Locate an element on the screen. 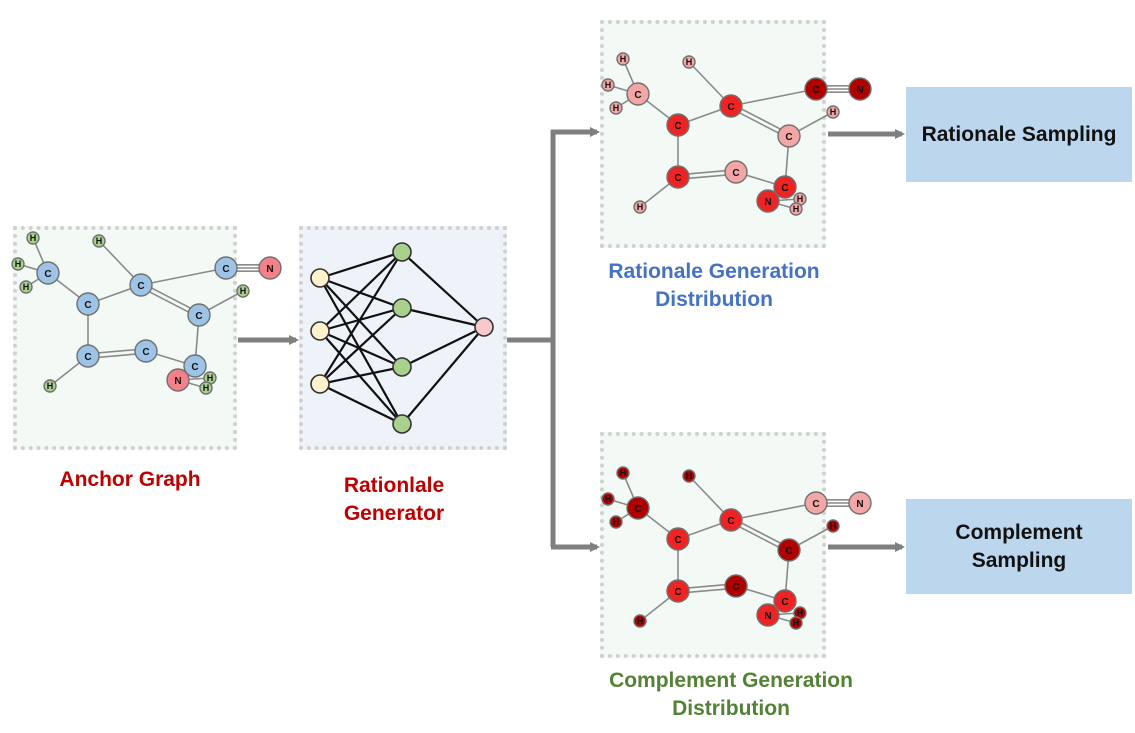 Image resolution: width=1135 pixels, height=733 pixels. complement-bond is located at coordinates (773, 511).